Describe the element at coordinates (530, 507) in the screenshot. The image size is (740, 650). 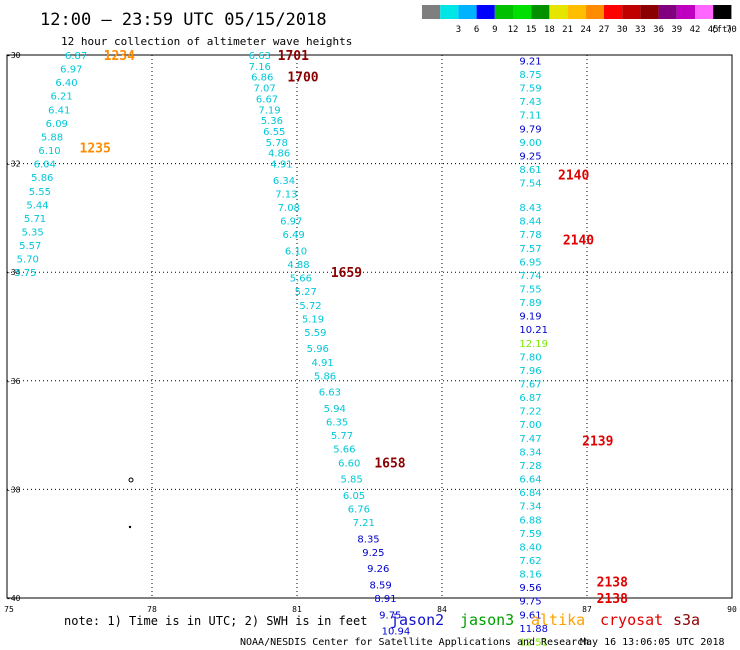
I see `swh-value-label: 7.34` at that location.